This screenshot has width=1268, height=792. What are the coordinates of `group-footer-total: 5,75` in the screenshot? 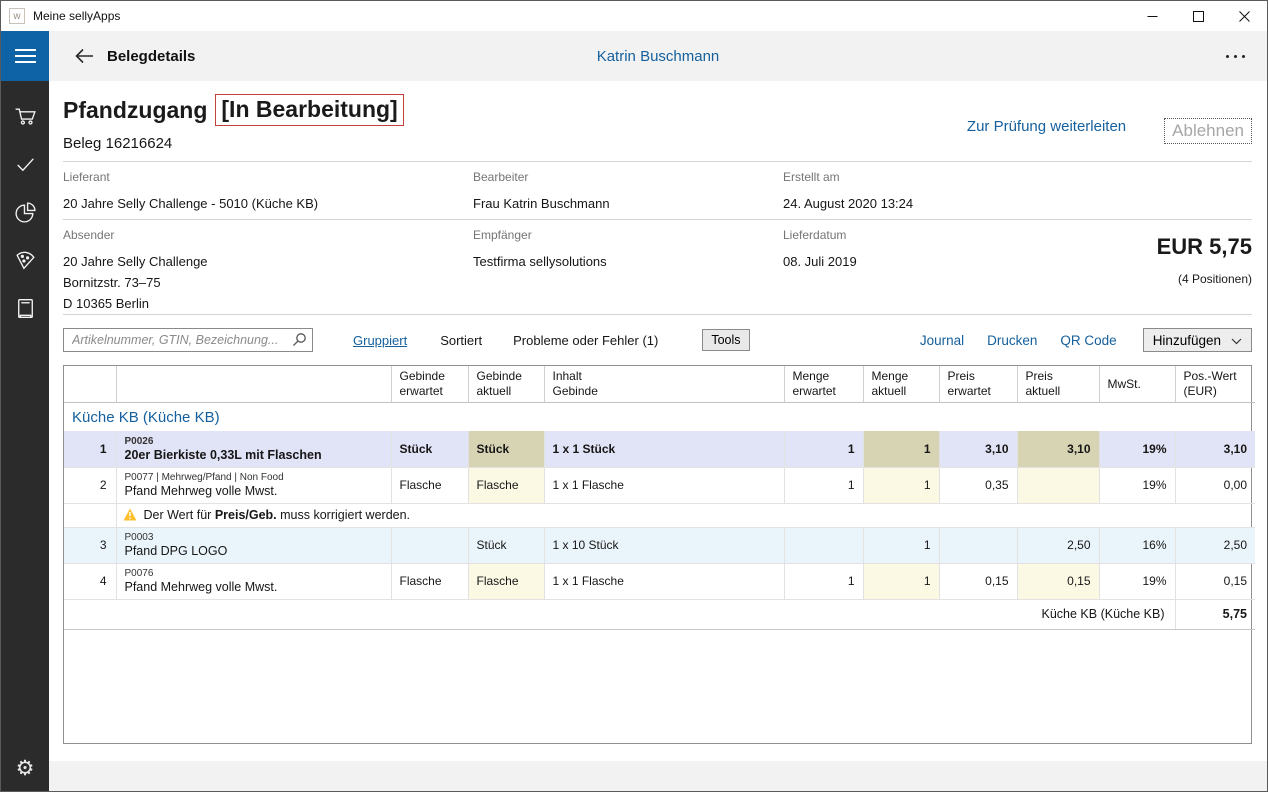 It's located at (1215, 614).